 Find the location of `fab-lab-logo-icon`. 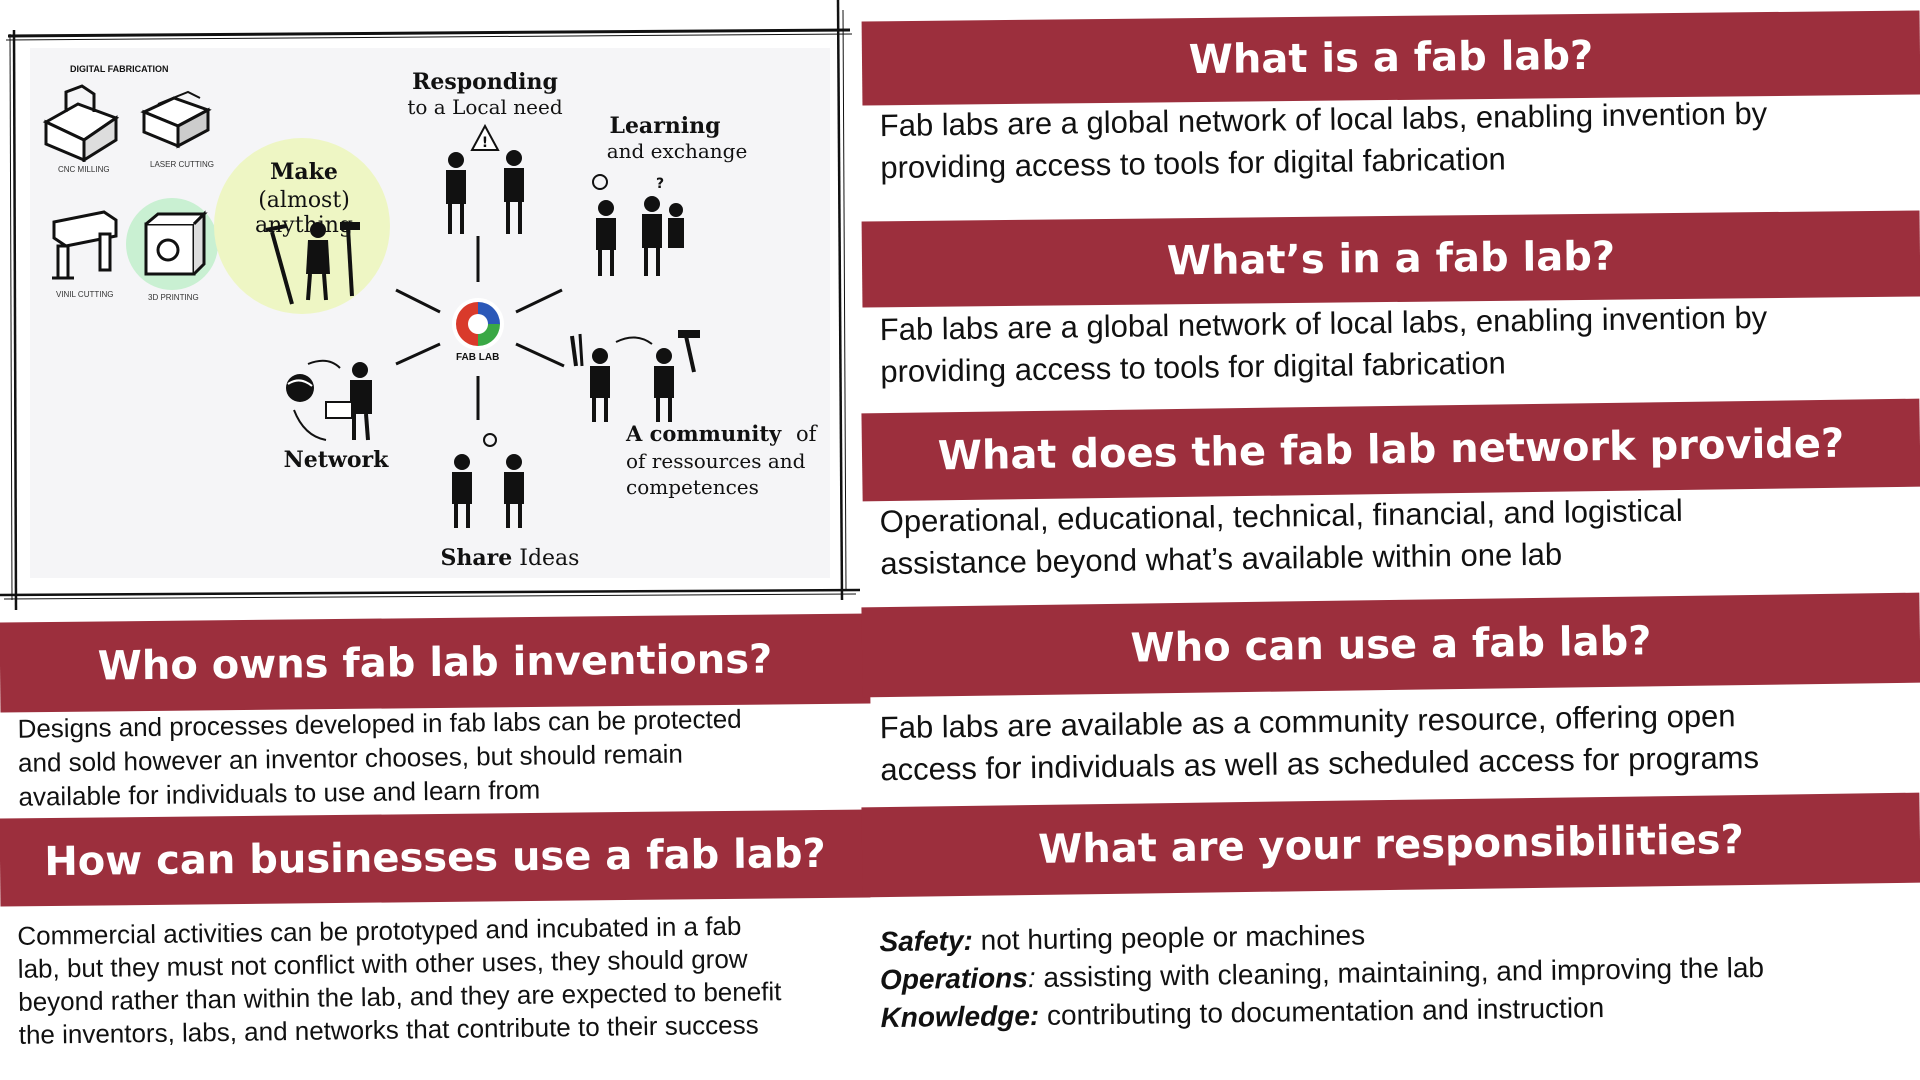

fab-lab-logo-icon is located at coordinates (478, 324).